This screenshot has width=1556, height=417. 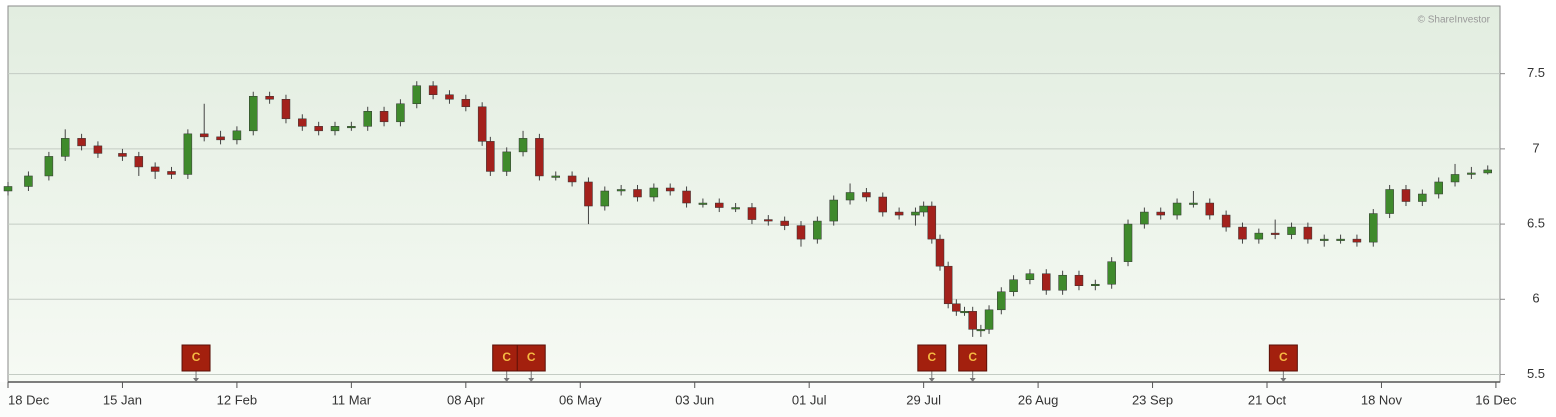 What do you see at coordinates (1454, 20) in the screenshot?
I see `watermark: © ShareInvestor` at bounding box center [1454, 20].